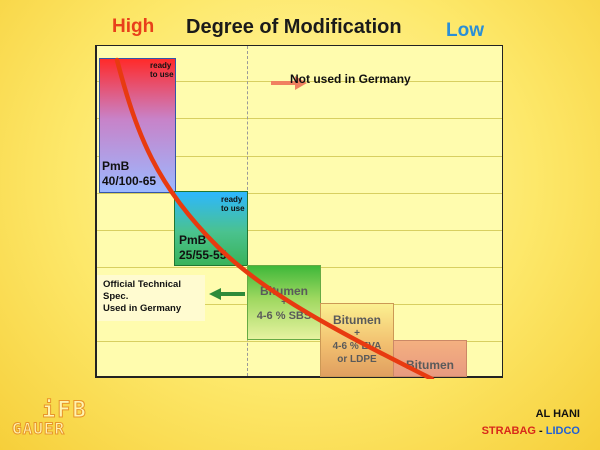 This screenshot has width=600, height=450. Describe the element at coordinates (562, 431) in the screenshot. I see `lidco-label: LIDCO` at that location.